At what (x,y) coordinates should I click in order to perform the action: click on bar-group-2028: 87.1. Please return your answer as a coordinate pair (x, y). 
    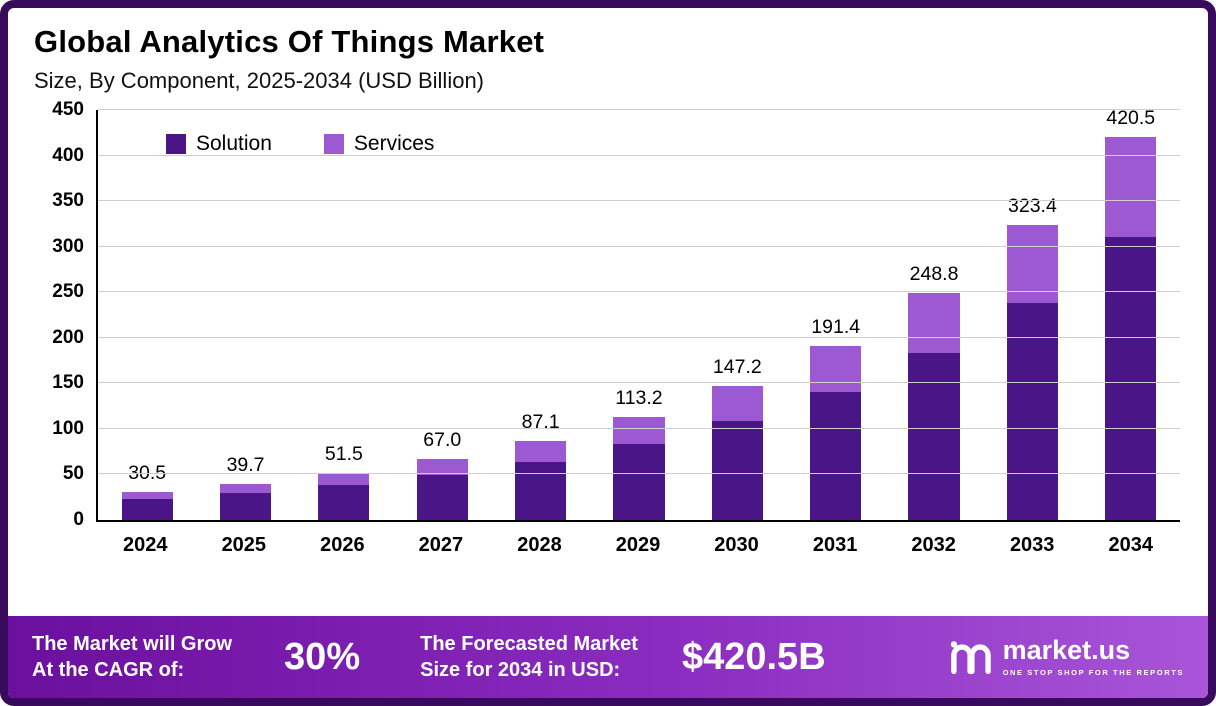
    Looking at the image, I should click on (540, 315).